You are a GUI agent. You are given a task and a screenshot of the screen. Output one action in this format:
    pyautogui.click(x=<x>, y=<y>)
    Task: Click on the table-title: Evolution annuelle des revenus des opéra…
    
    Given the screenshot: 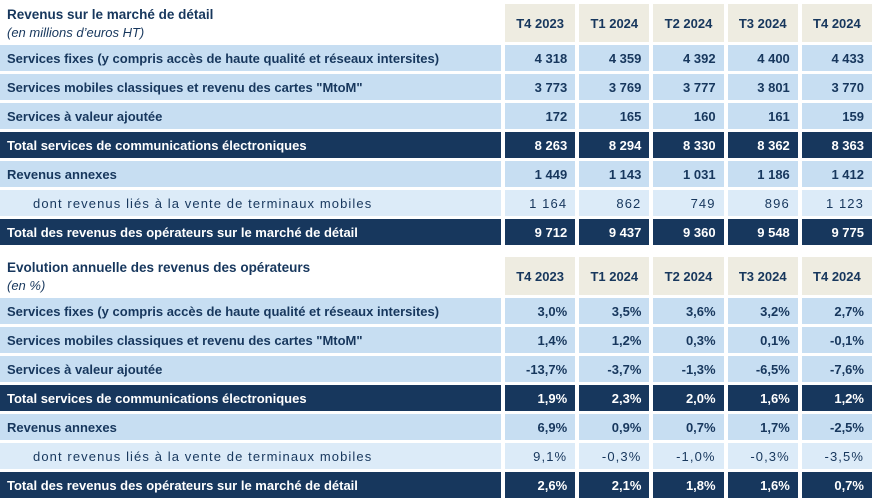 What is the action you would take?
    pyautogui.click(x=159, y=267)
    